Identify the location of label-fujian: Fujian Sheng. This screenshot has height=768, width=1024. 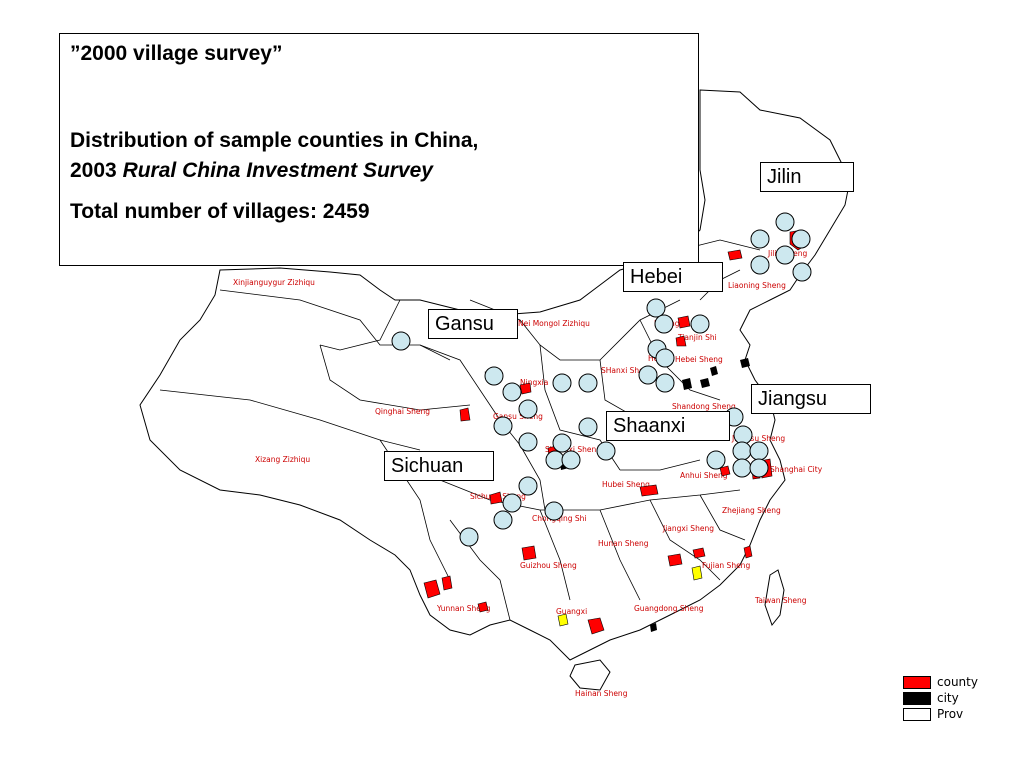
(726, 565).